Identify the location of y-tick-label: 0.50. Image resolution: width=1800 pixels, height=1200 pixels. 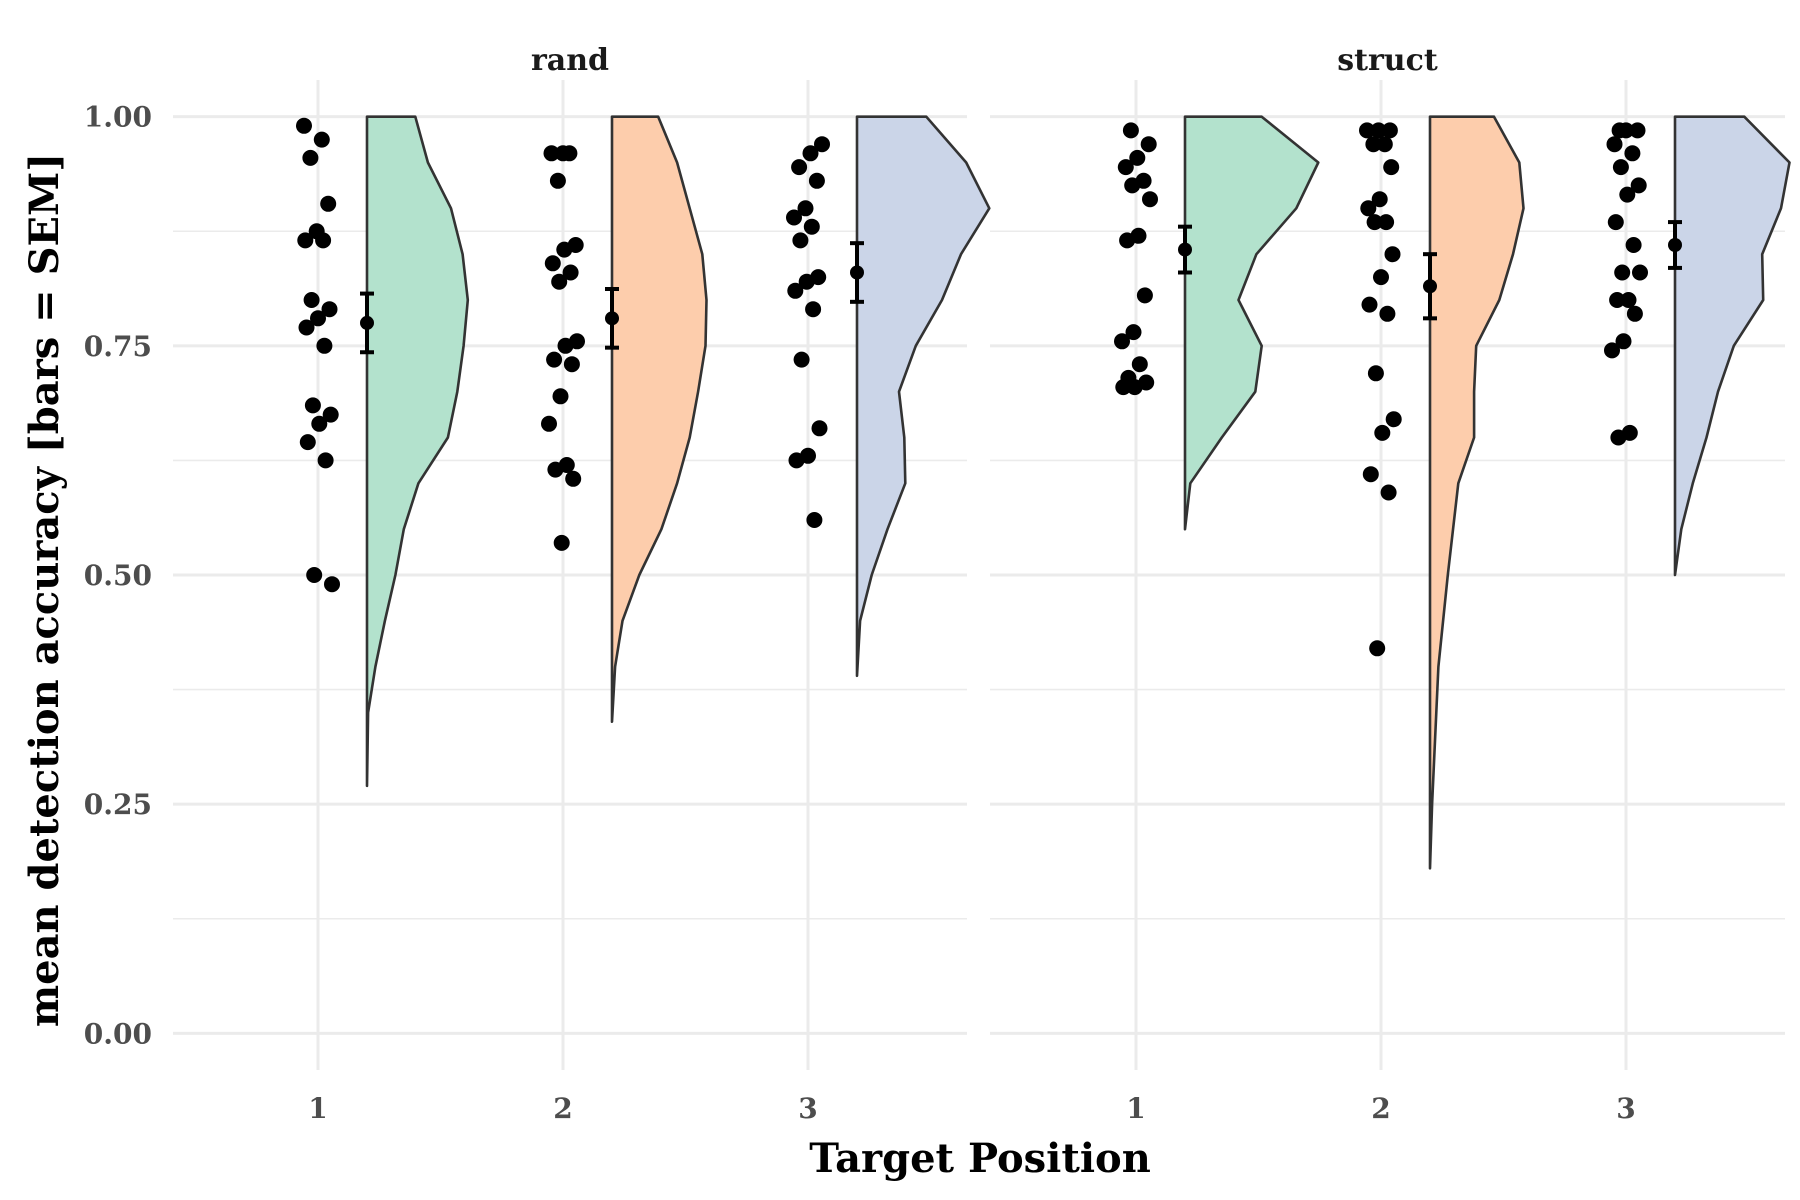
(118, 575).